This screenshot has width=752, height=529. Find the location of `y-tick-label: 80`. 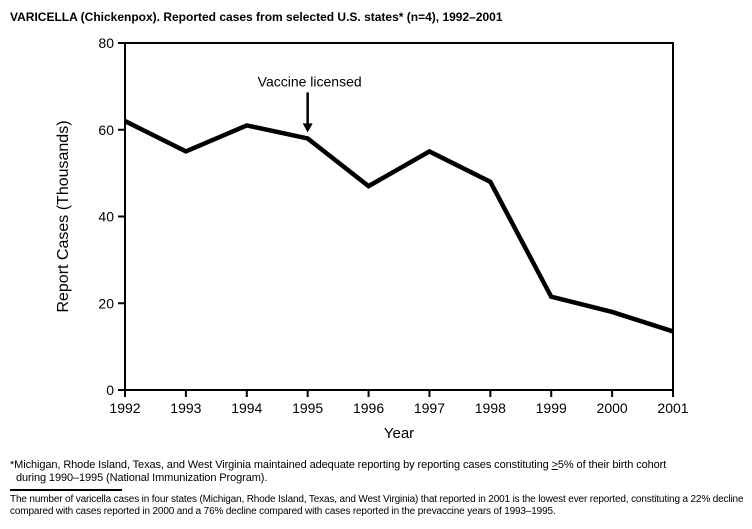

y-tick-label: 80 is located at coordinates (106, 43).